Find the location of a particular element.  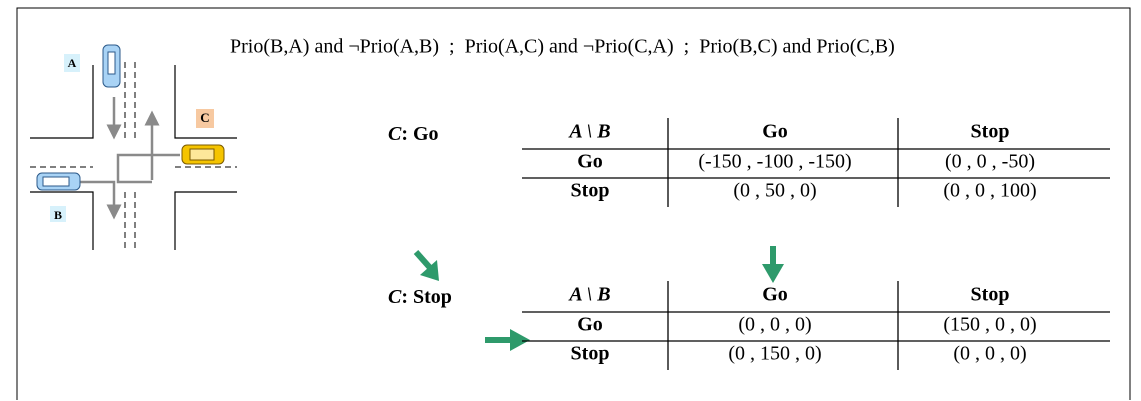

payoff: (0 , 150 , 0) is located at coordinates (774, 354).